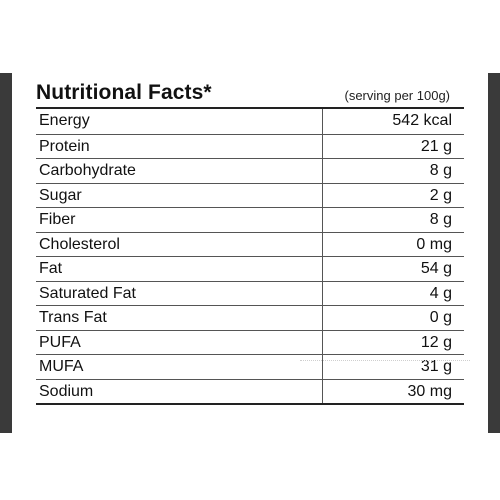 The height and width of the screenshot is (500, 500). I want to click on nutrient-name: Trans Fat, so click(179, 318).